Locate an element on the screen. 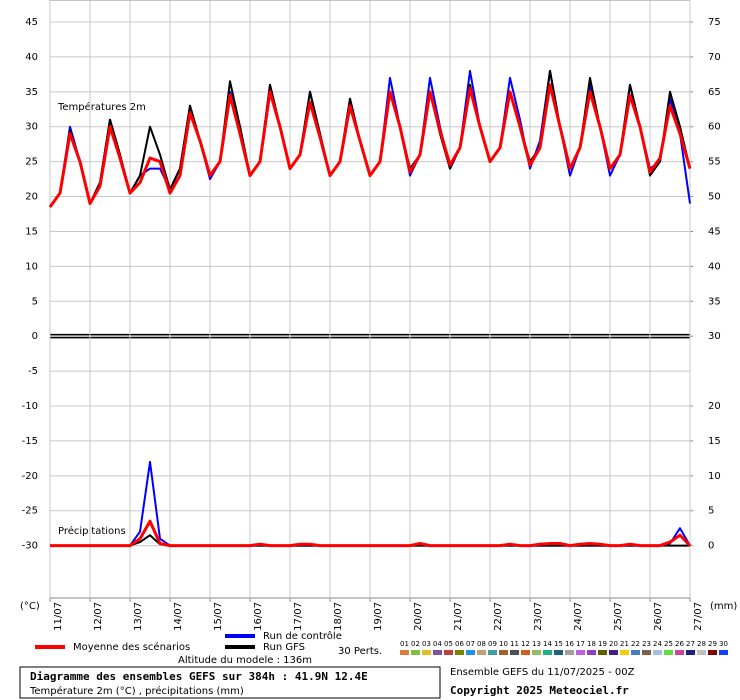 The width and height of the screenshot is (740, 700). y2-tick-label: 30 is located at coordinates (714, 336).